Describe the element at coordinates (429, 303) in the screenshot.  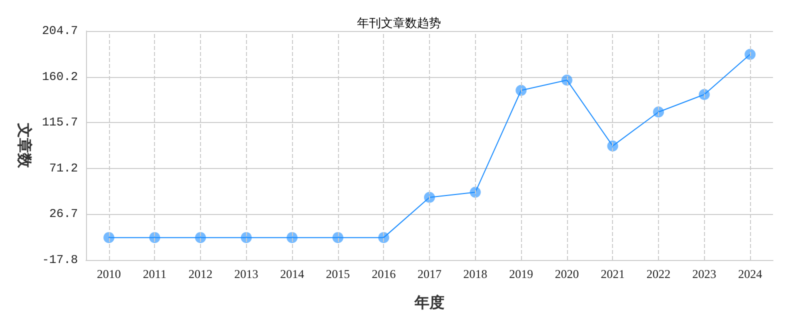
I see `x-axis-title: 年度` at that location.